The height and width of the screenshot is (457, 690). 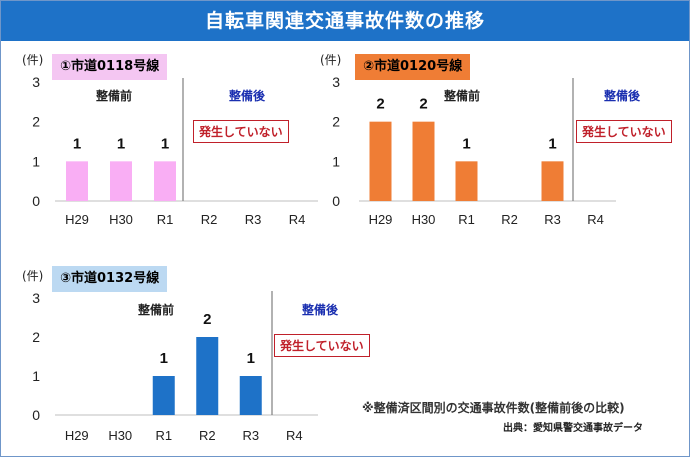 I want to click on chart-svg: 0 1 2 3 H29 1 H30 1 R1 1 R2 R3 R4, so click(x=175, y=150).